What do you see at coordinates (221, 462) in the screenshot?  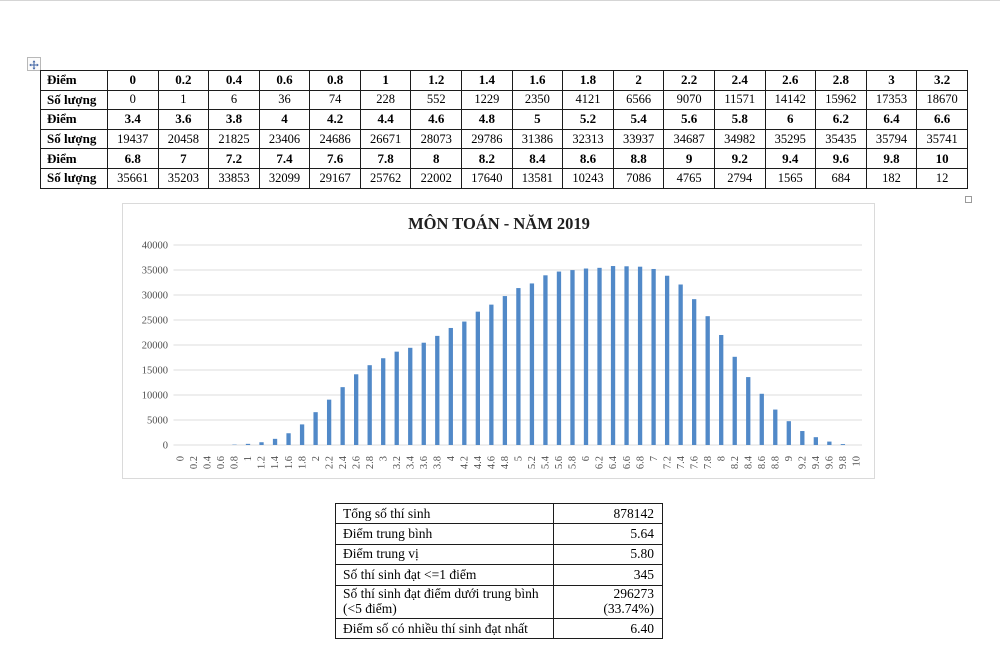 I see `svg-text: 0.6` at bounding box center [221, 462].